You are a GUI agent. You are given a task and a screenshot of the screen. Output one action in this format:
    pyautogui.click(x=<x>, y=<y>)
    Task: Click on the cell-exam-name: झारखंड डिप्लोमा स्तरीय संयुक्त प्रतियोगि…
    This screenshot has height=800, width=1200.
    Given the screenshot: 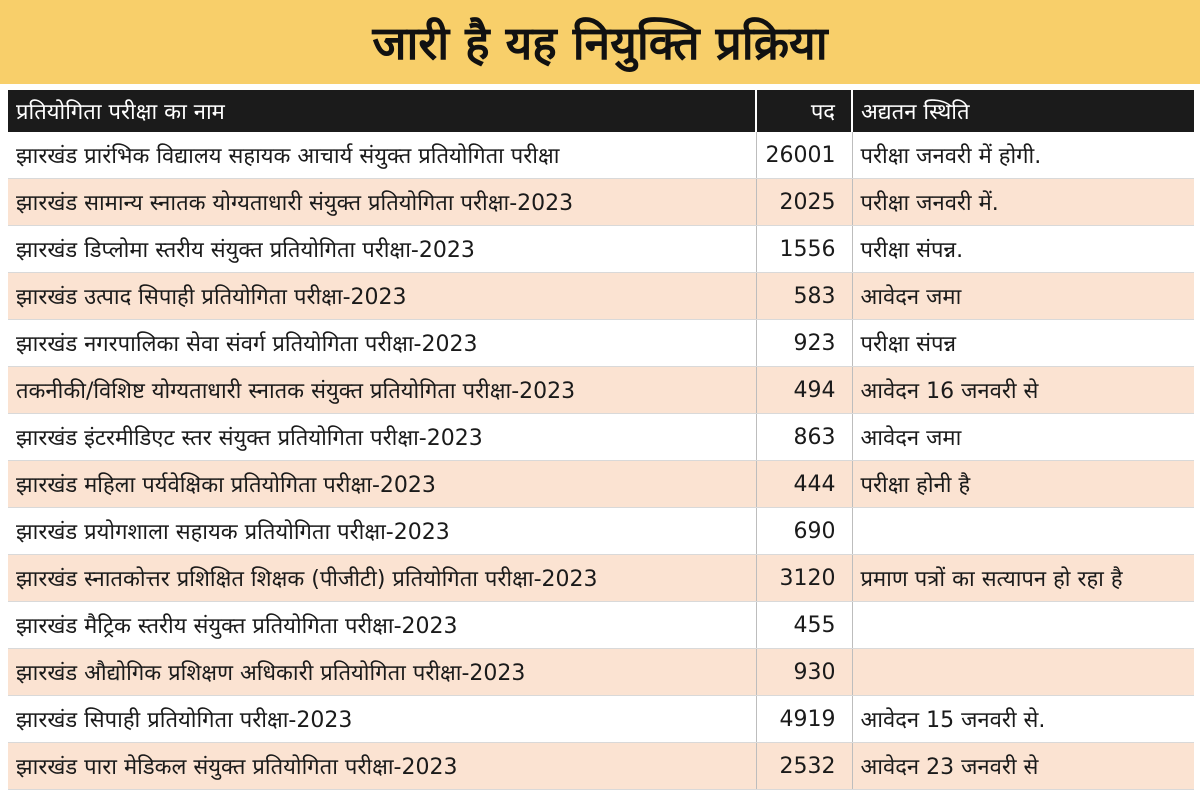 What is the action you would take?
    pyautogui.click(x=382, y=249)
    